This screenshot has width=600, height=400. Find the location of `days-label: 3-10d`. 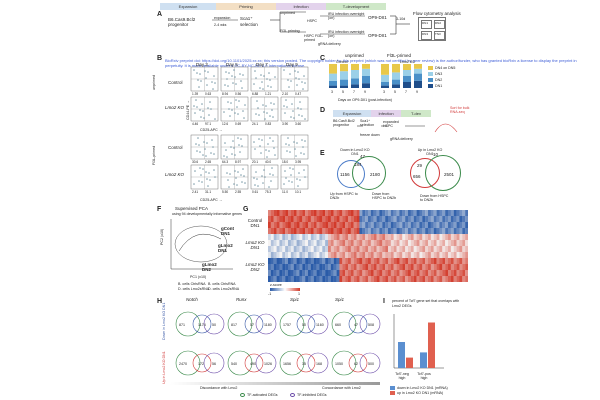

days-label: 3-10d is located at coordinates (401, 19).